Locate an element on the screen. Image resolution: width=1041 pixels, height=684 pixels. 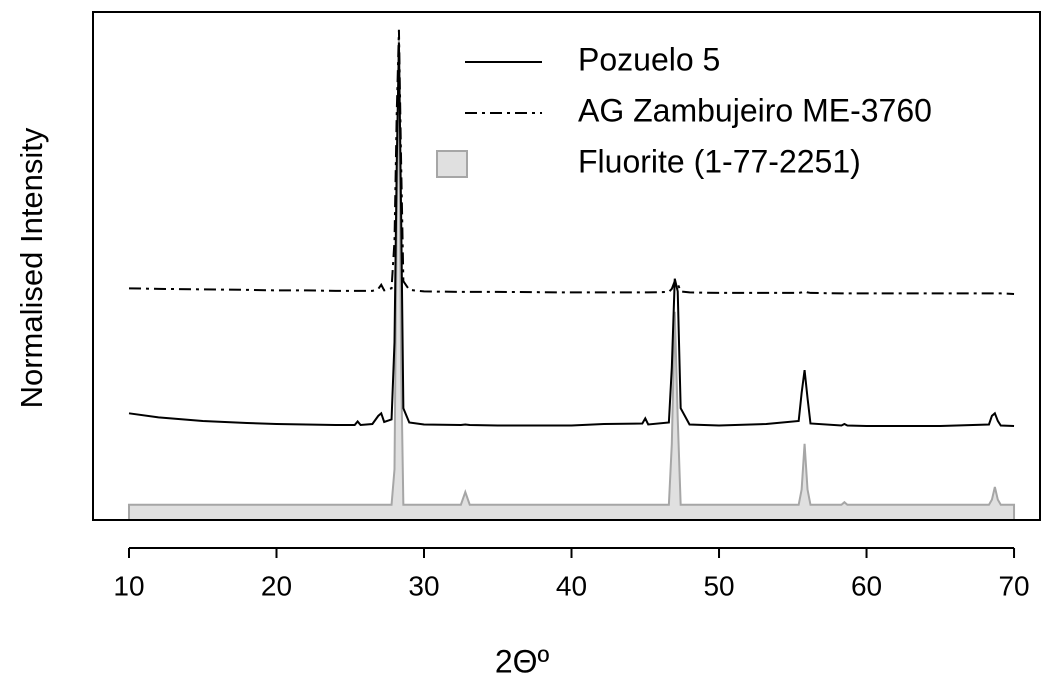
x-tick-label: 70 is located at coordinates (1013, 585).